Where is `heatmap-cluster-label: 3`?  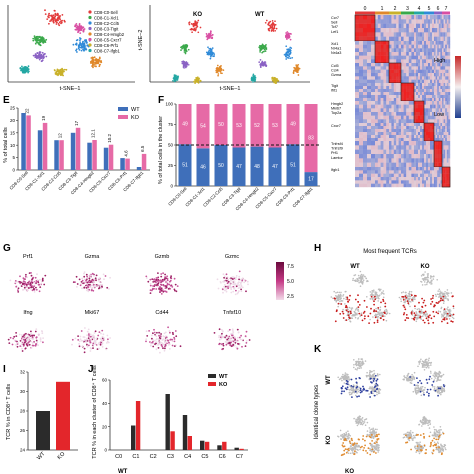 heatmap-cluster-label: 3 is located at coordinates (407, 9).